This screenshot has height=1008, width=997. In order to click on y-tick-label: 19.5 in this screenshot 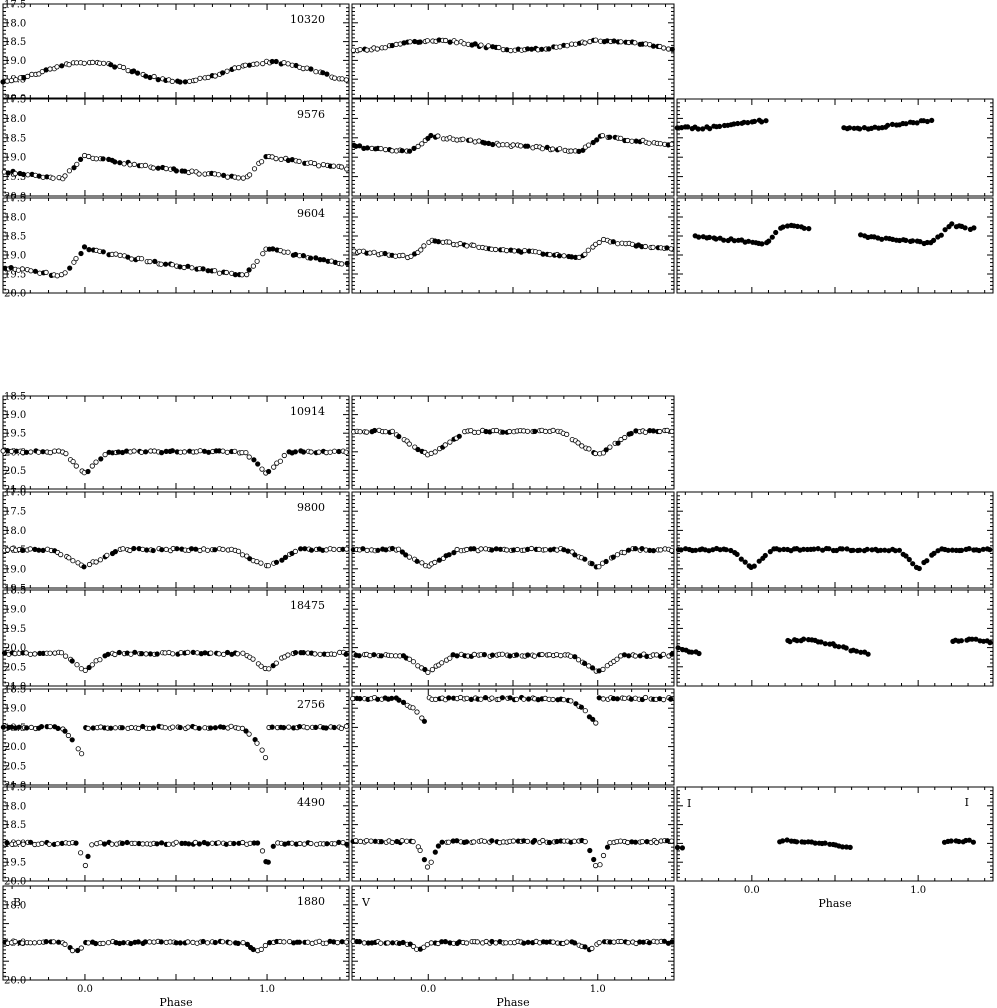, I will do `click(15, 629)`.